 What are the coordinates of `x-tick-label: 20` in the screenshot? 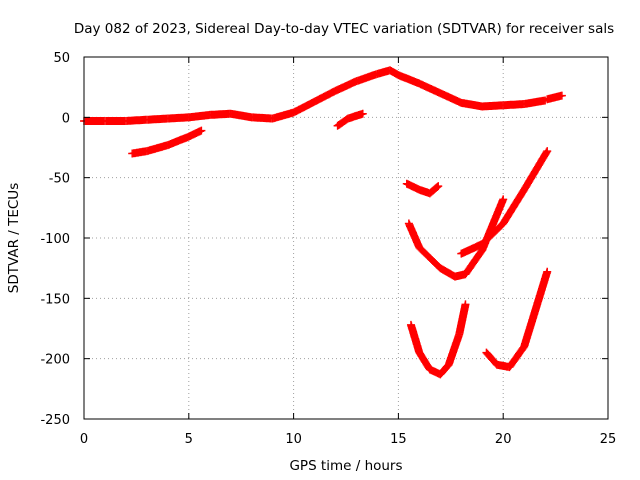 It's located at (503, 439).